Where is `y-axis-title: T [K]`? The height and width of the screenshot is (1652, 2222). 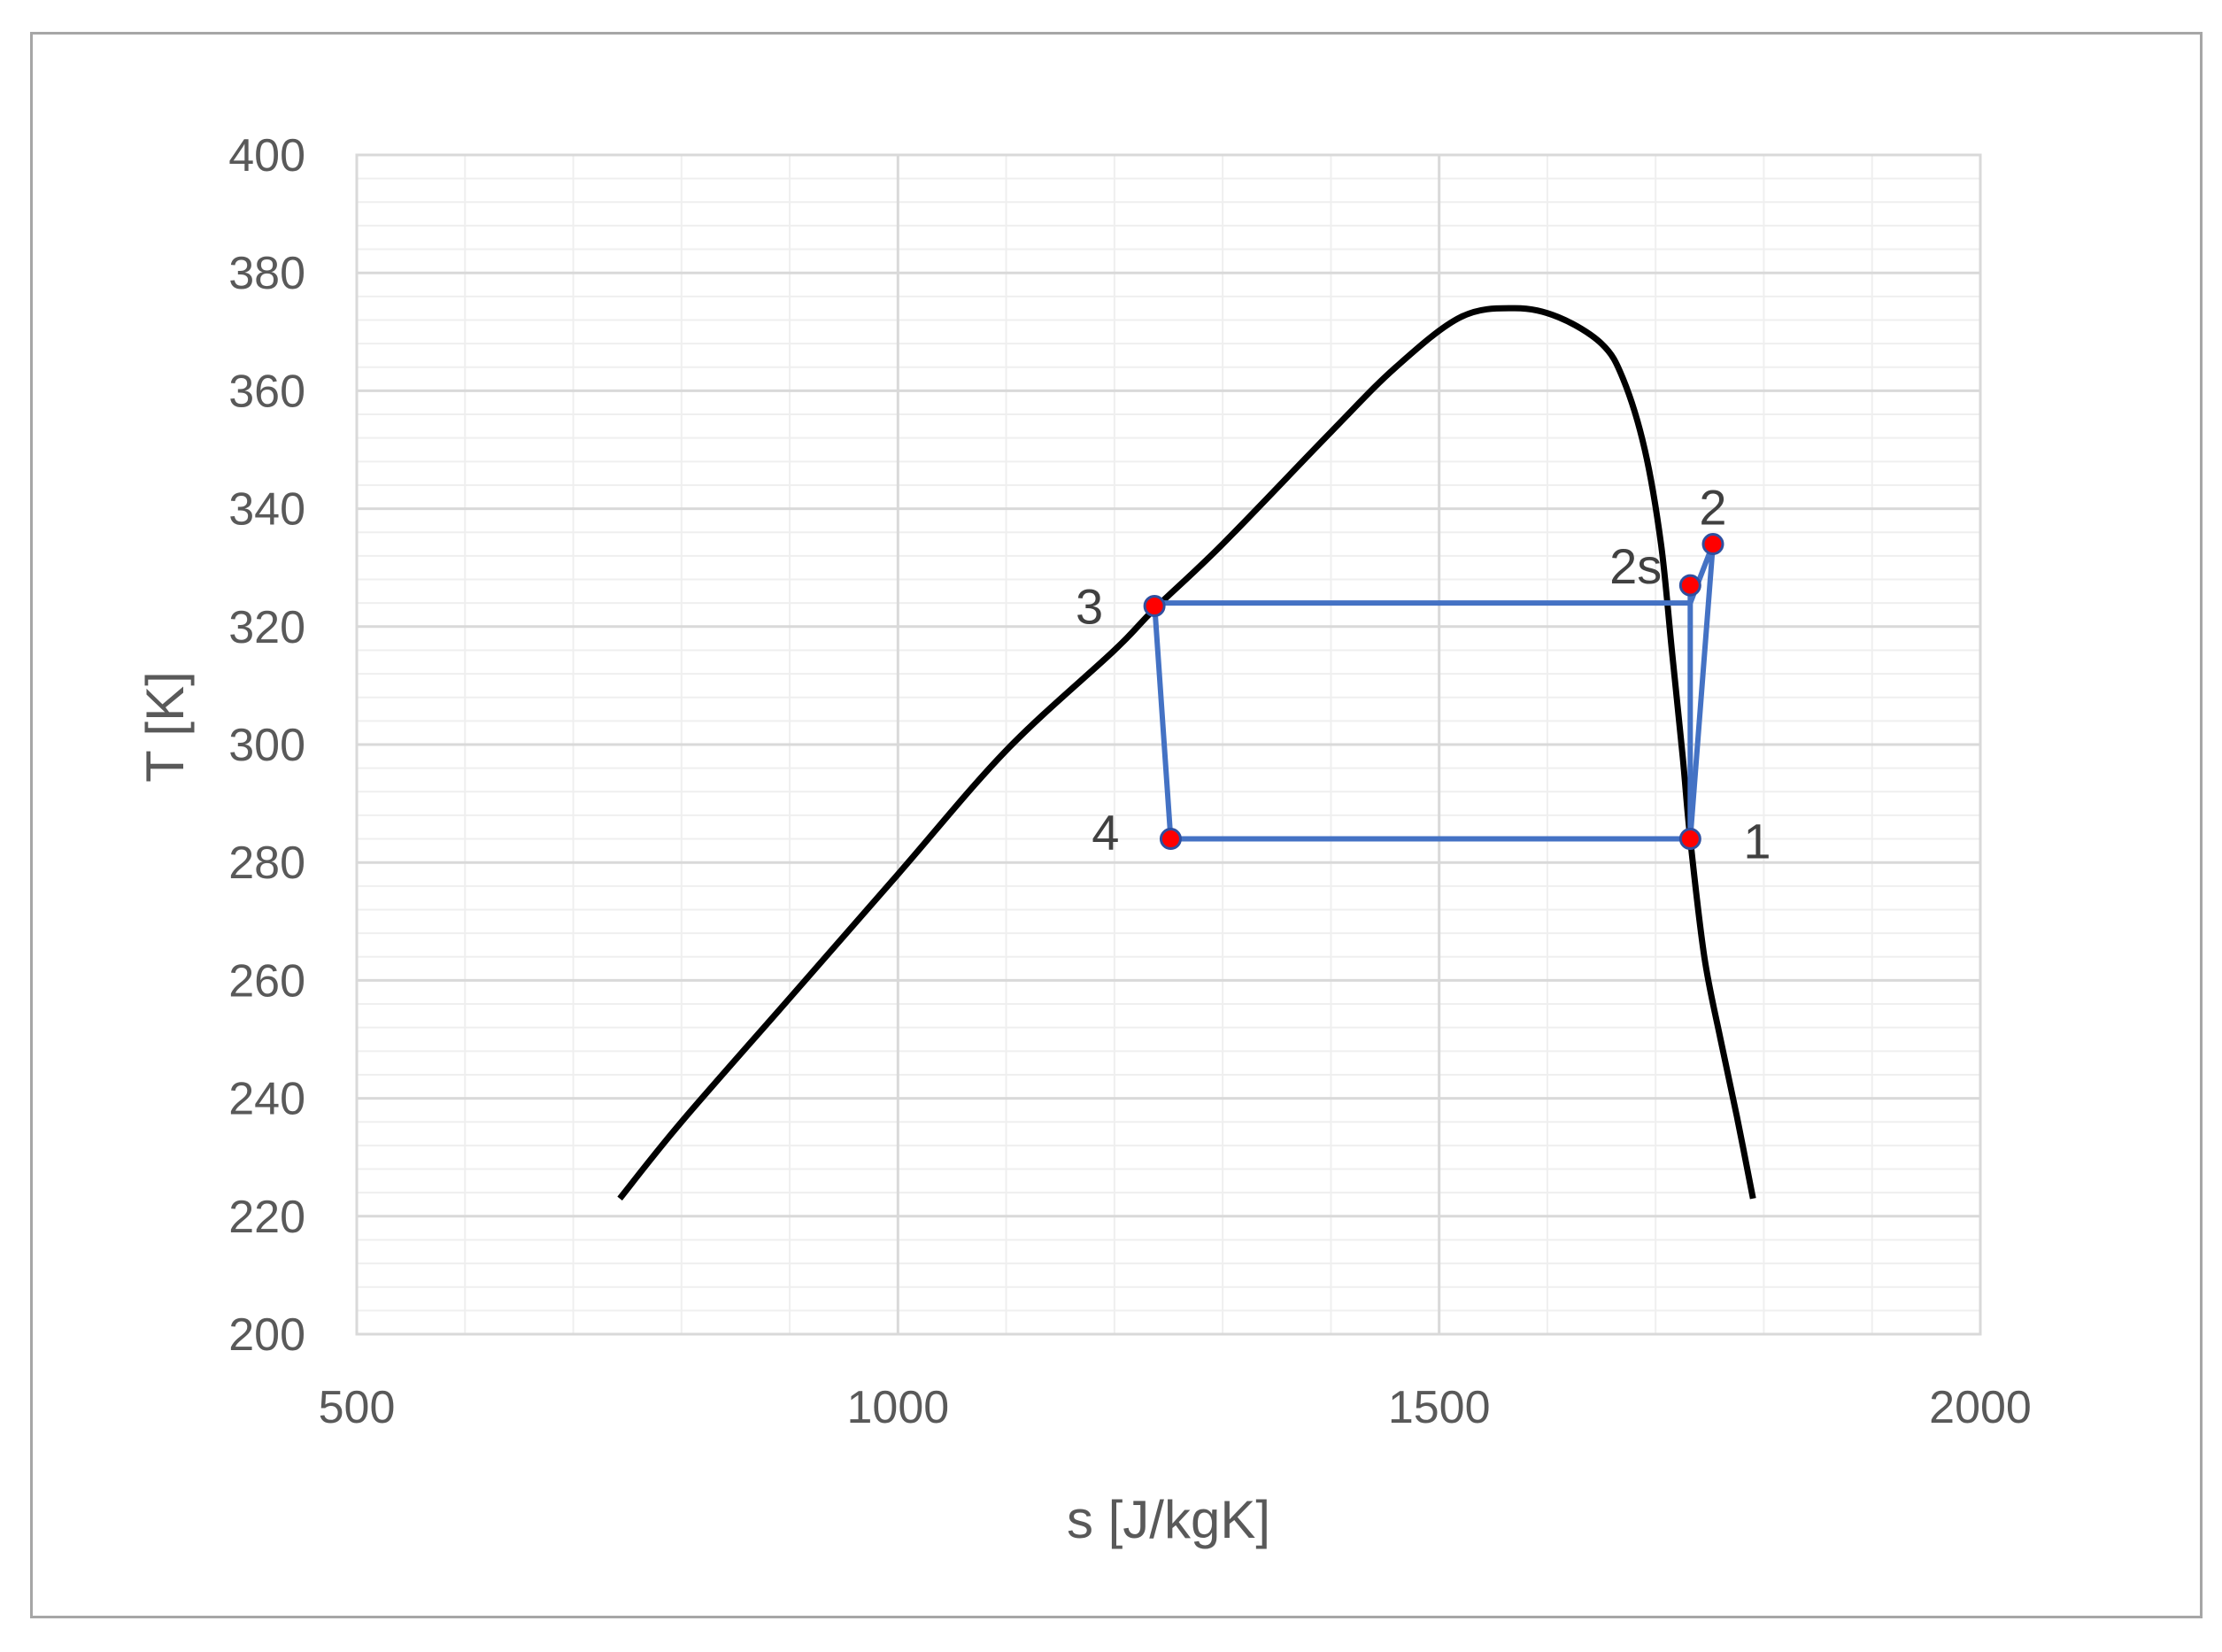 y-axis-title: T [K] is located at coordinates (165, 727).